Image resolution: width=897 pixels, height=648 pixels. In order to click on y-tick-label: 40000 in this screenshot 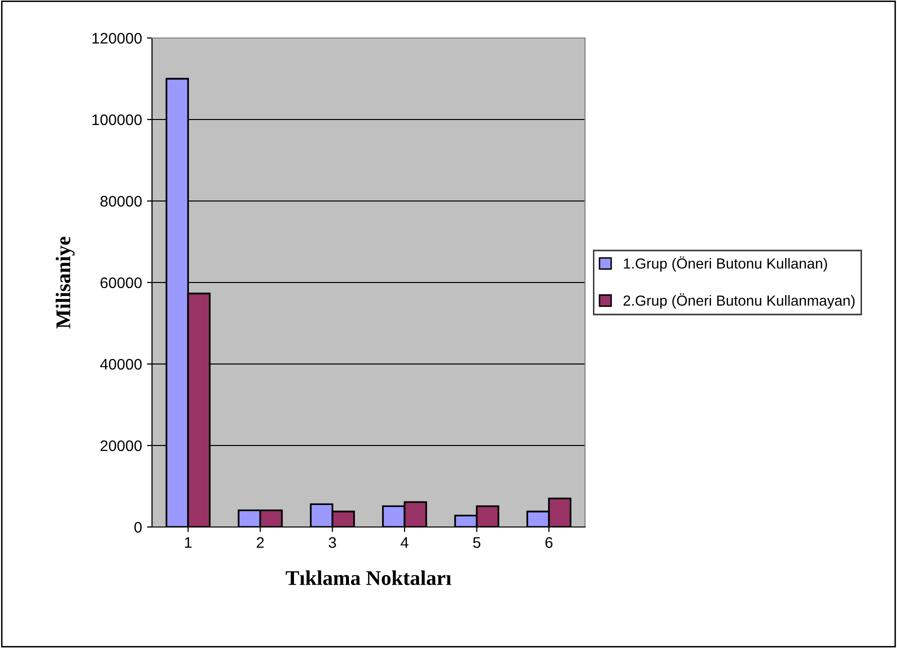, I will do `click(121, 364)`.